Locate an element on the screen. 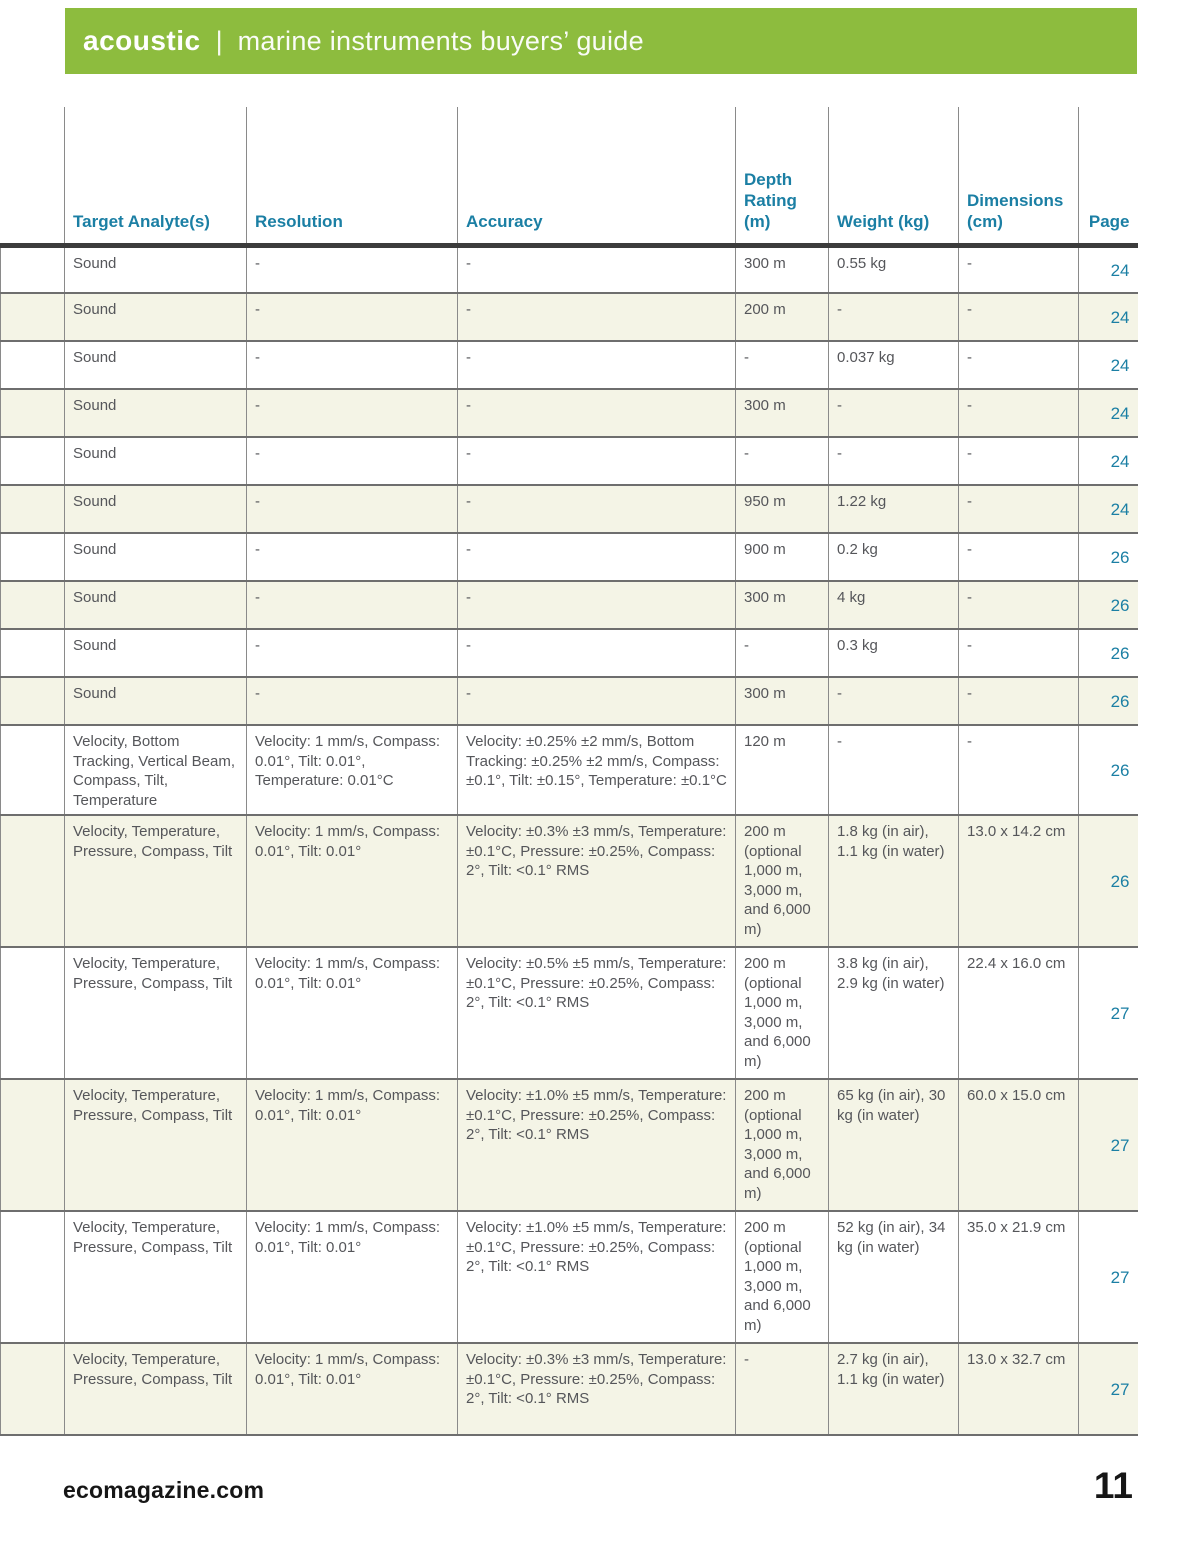 The image size is (1200, 1558). dimensions-cell: 60.0 x 15.0 cm is located at coordinates (1018, 1145).